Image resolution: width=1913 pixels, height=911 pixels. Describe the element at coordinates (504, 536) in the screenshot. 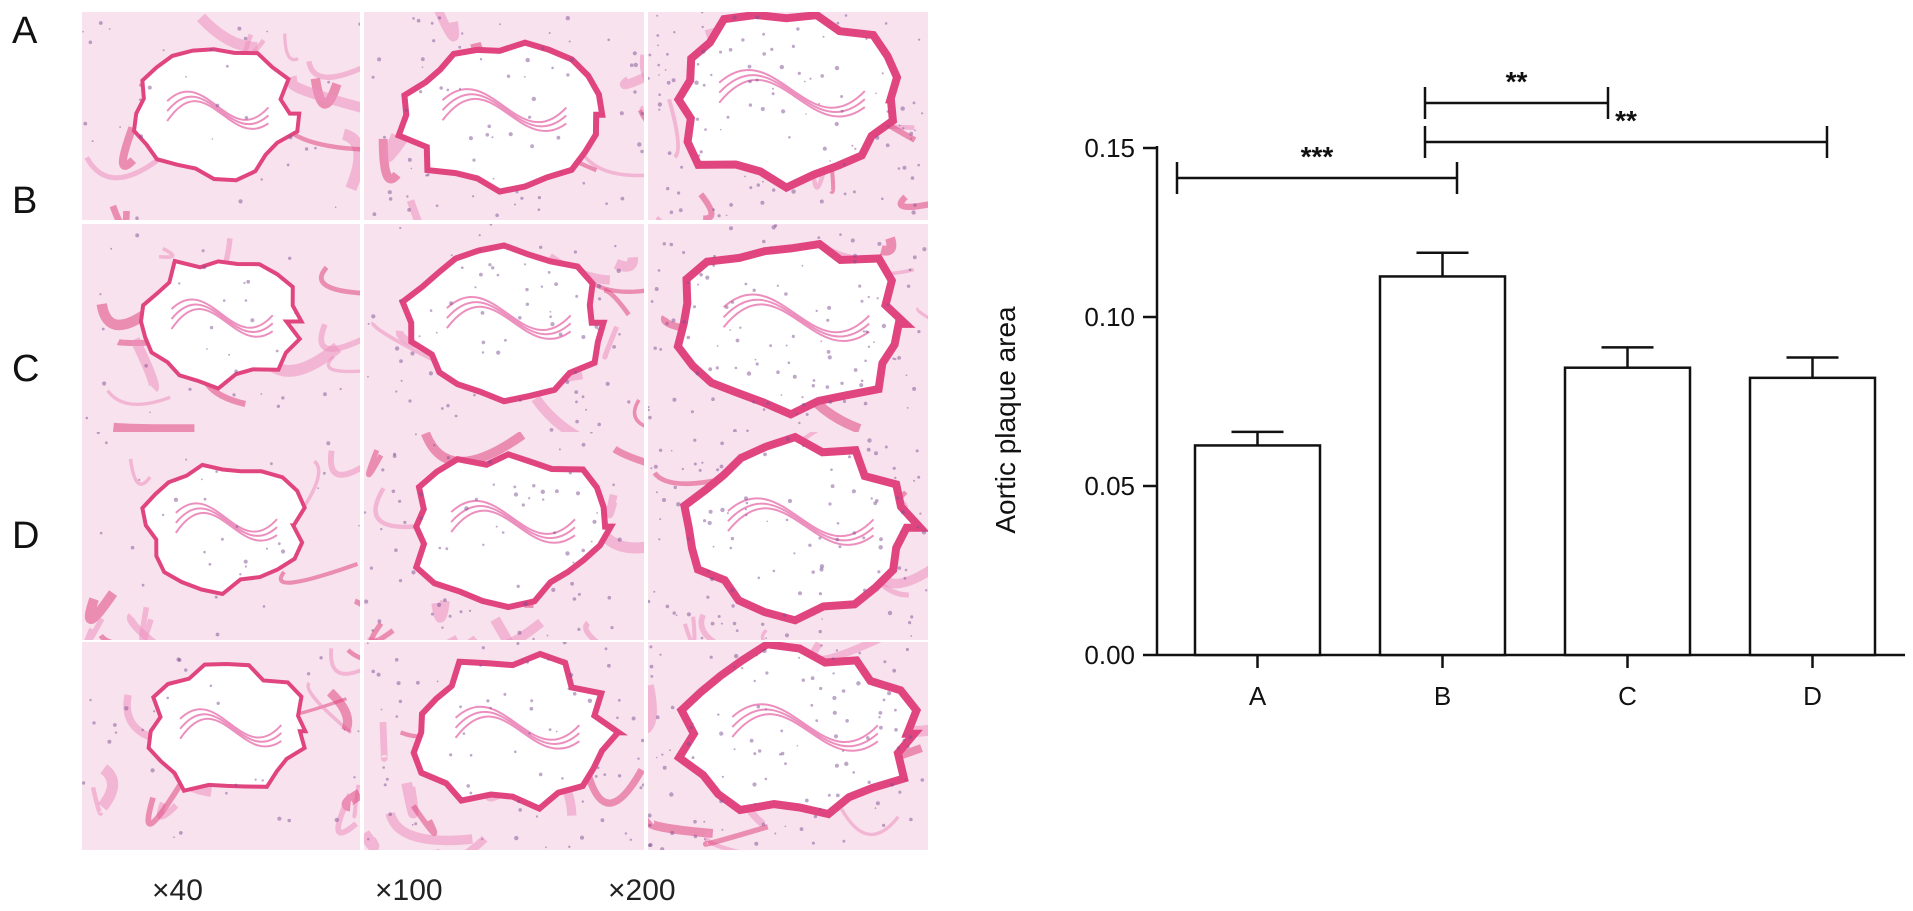

I see `micrograph-c-x100` at that location.